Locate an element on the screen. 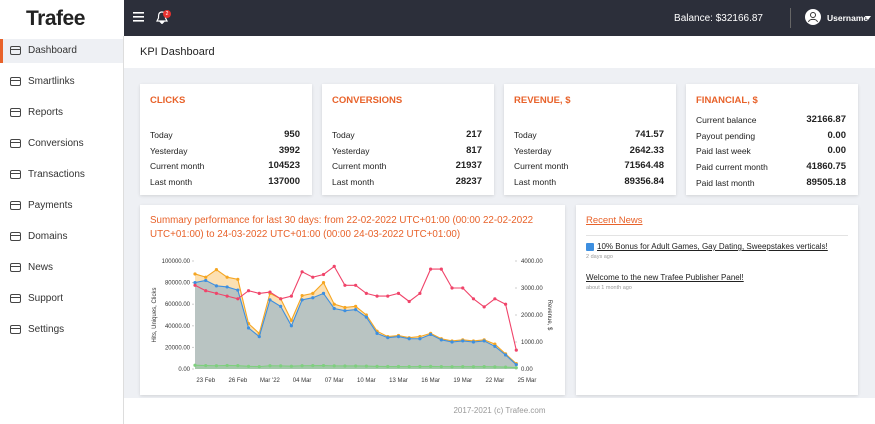 The height and width of the screenshot is (424, 875). y2-tick-label: 3000.00 is located at coordinates (532, 289).